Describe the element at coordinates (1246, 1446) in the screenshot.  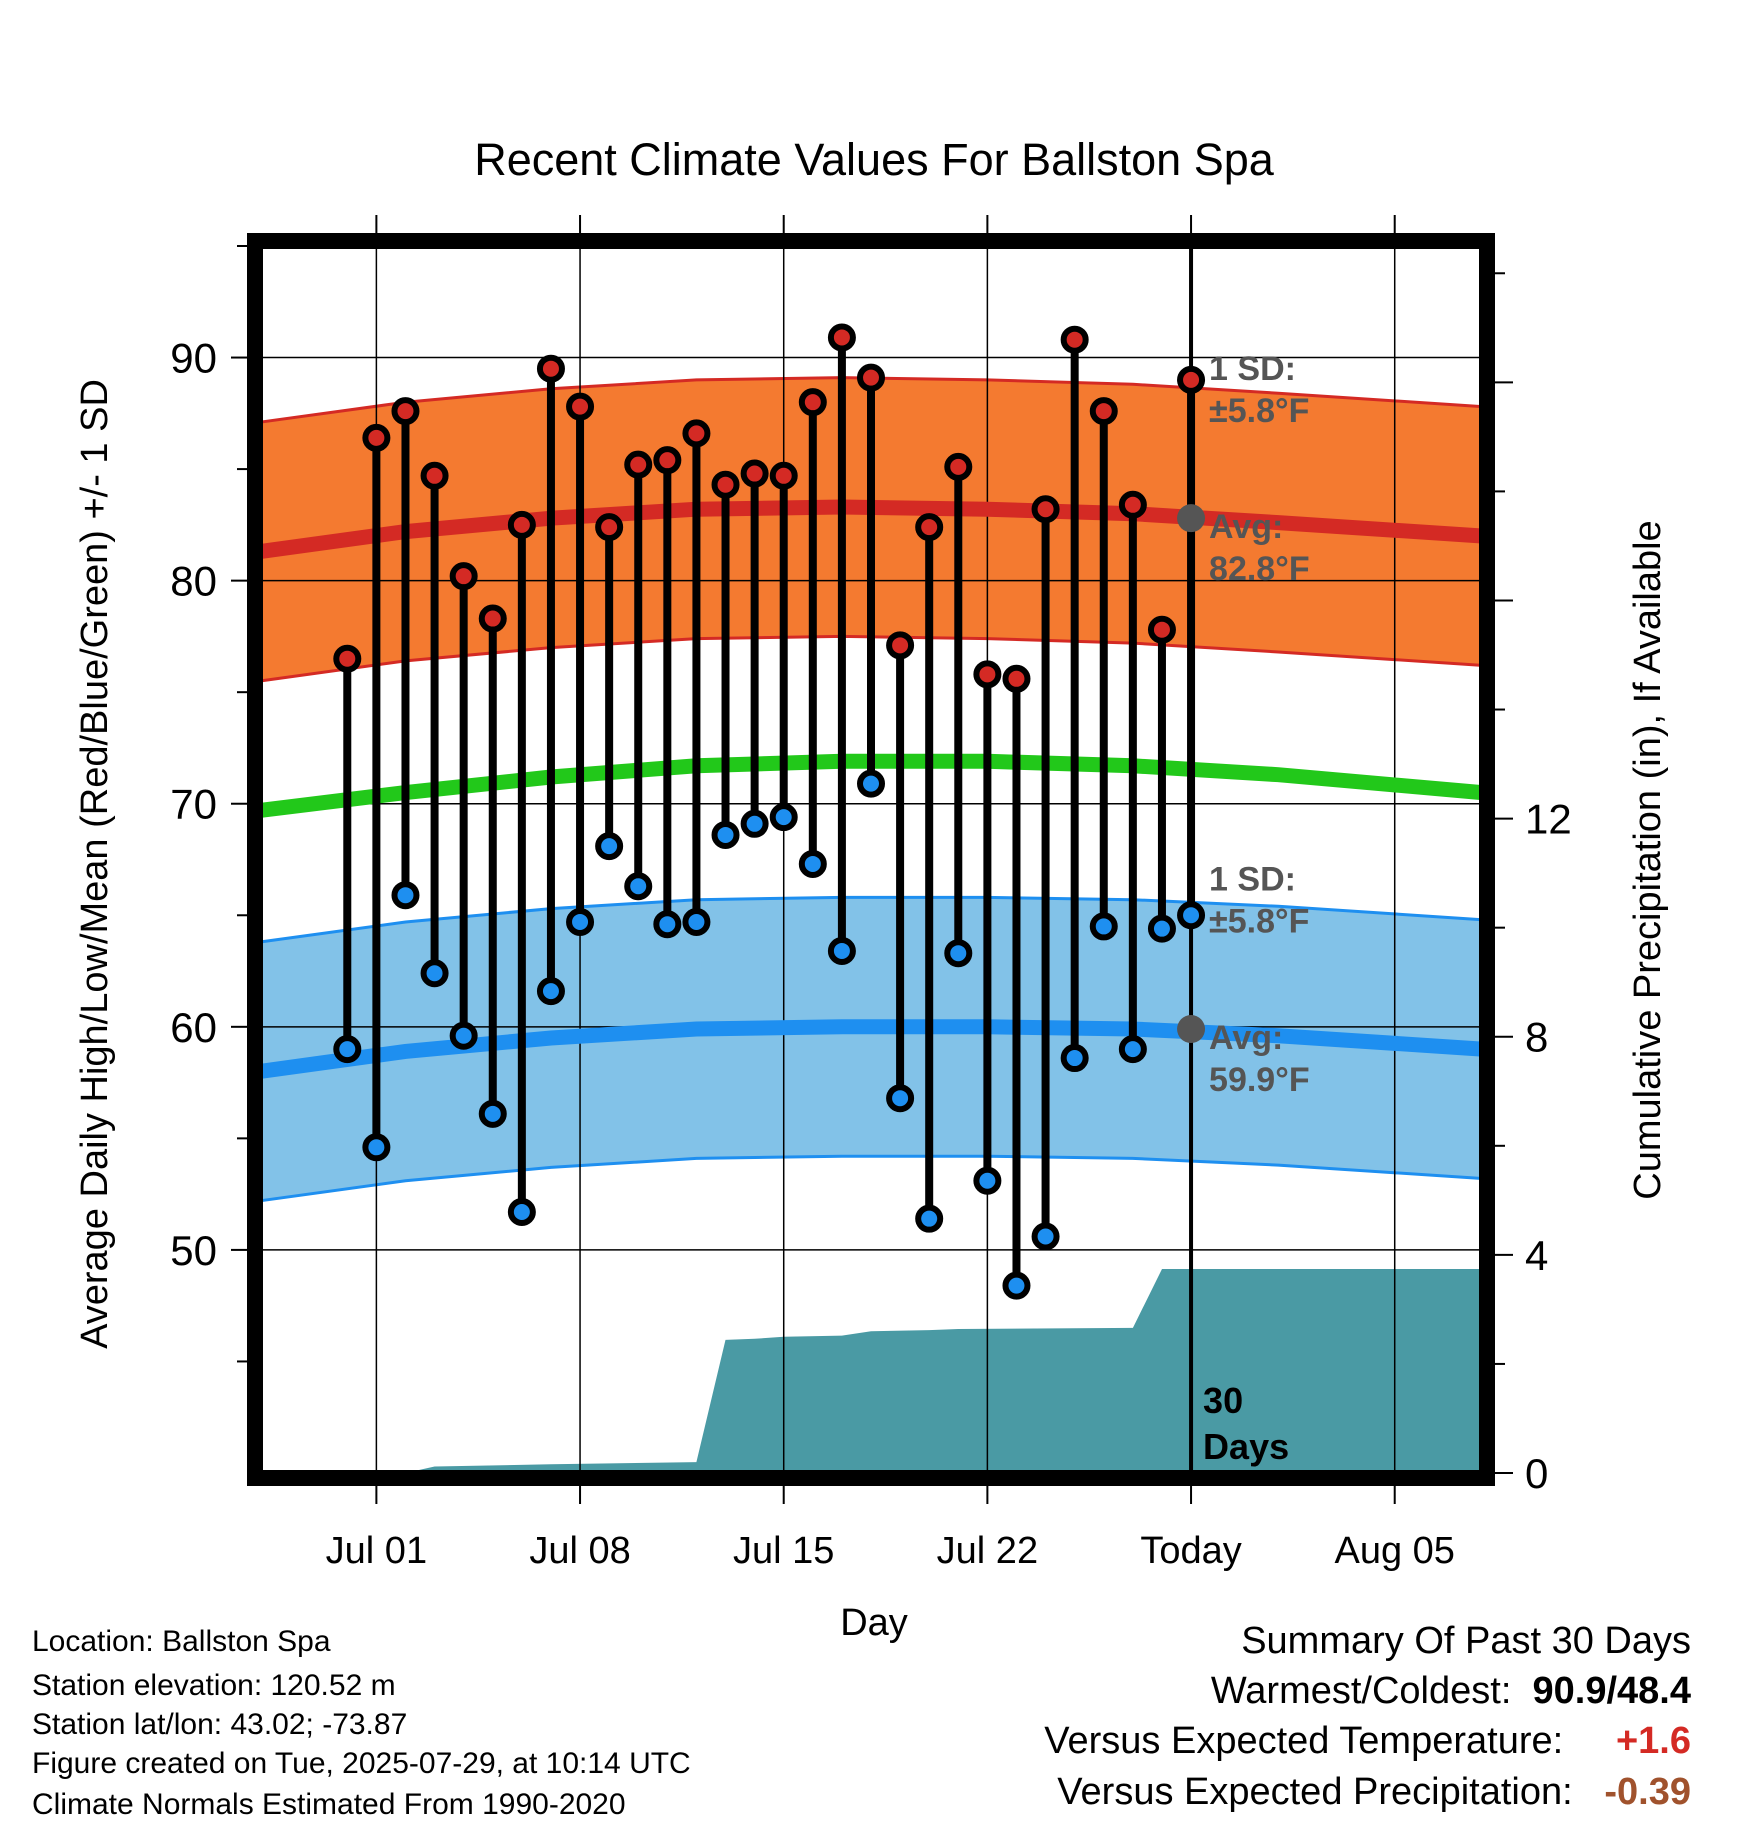
I see `window-label-unit: Days` at that location.